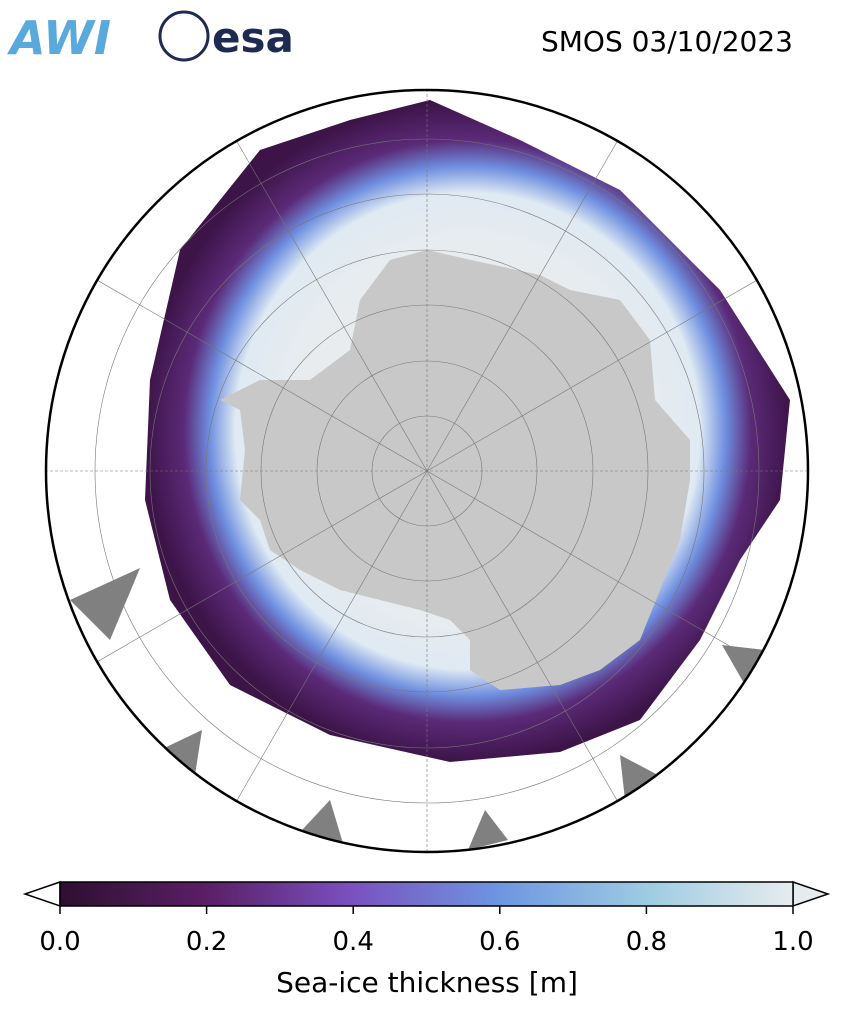 Image resolution: width=854 pixels, height=1026 pixels. Describe the element at coordinates (499, 942) in the screenshot. I see `colorbar-tick-label: 0.6` at that location.